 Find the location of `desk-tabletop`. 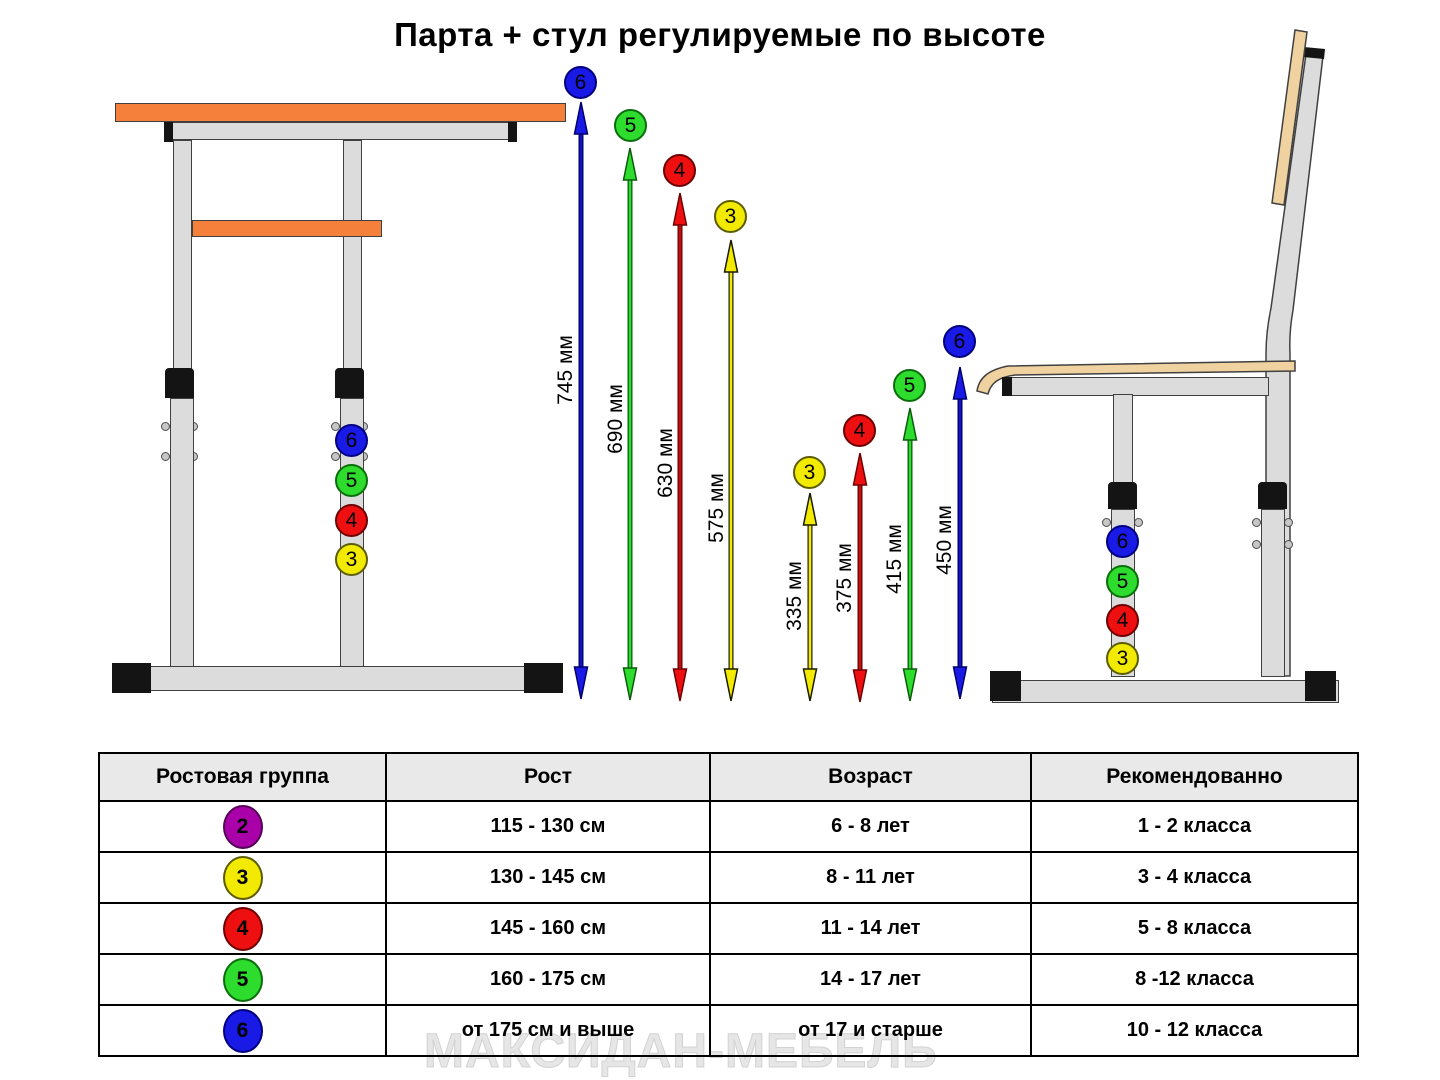

desk-tabletop is located at coordinates (340, 112).